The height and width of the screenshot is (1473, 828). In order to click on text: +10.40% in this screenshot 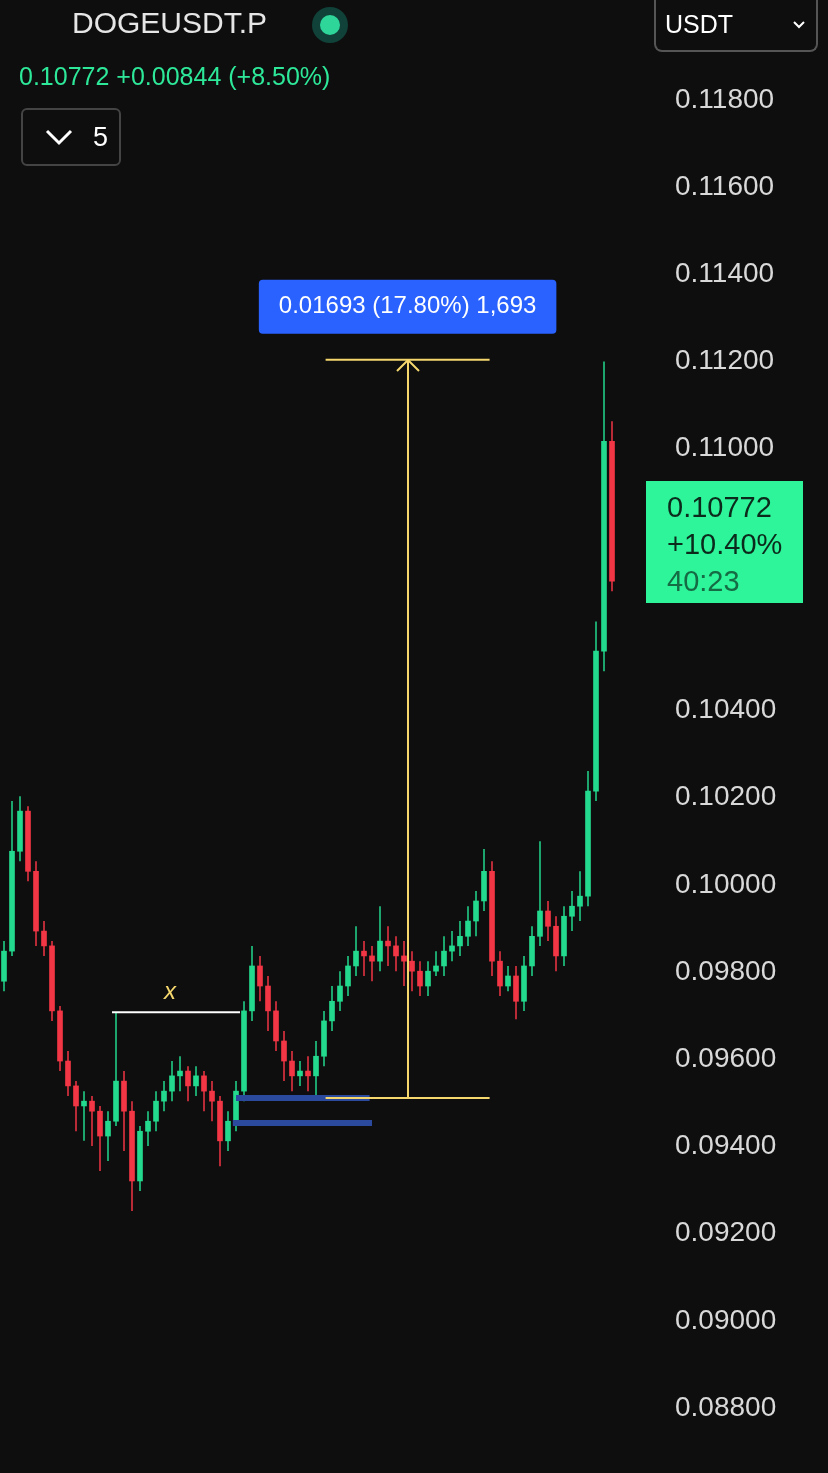, I will do `click(725, 545)`.